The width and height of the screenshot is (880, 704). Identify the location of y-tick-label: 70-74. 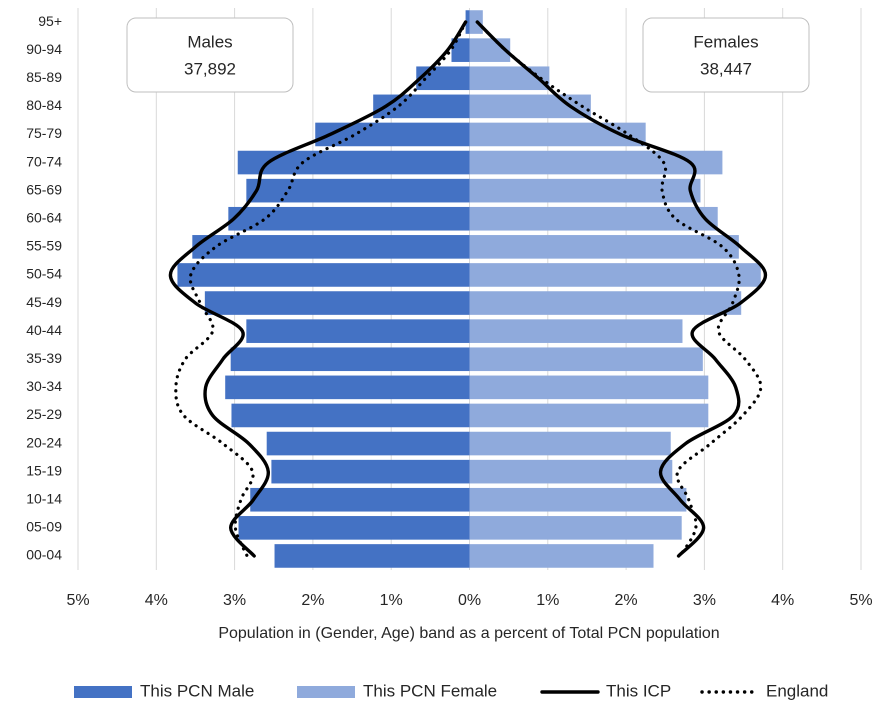
(44, 161).